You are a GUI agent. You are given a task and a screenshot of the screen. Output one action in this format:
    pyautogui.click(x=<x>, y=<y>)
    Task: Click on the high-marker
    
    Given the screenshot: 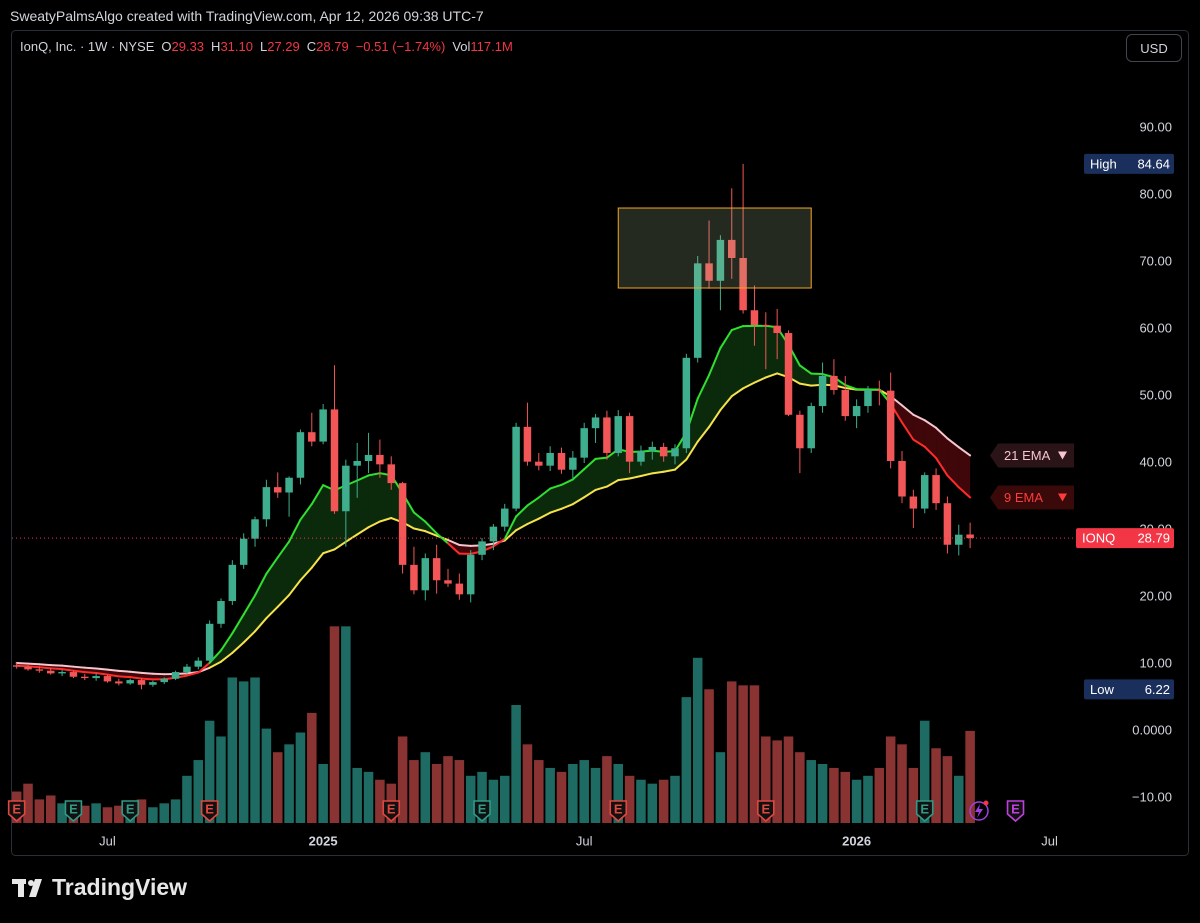 What is the action you would take?
    pyautogui.click(x=1129, y=163)
    